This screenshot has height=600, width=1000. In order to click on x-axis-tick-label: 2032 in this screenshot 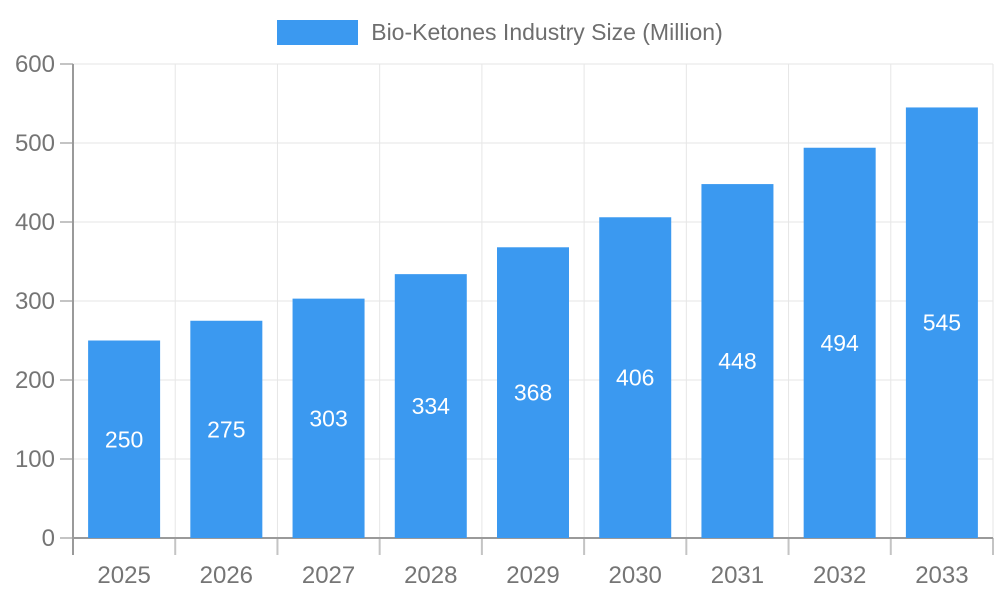, I will do `click(839, 575)`.